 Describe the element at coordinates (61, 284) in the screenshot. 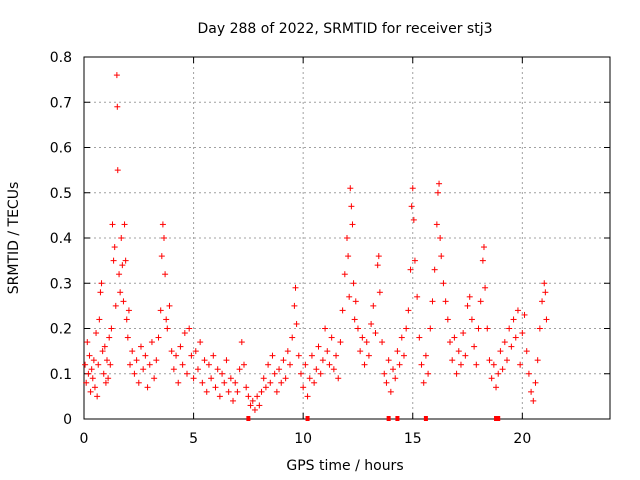

I see `y-tick-label: 0.3` at that location.